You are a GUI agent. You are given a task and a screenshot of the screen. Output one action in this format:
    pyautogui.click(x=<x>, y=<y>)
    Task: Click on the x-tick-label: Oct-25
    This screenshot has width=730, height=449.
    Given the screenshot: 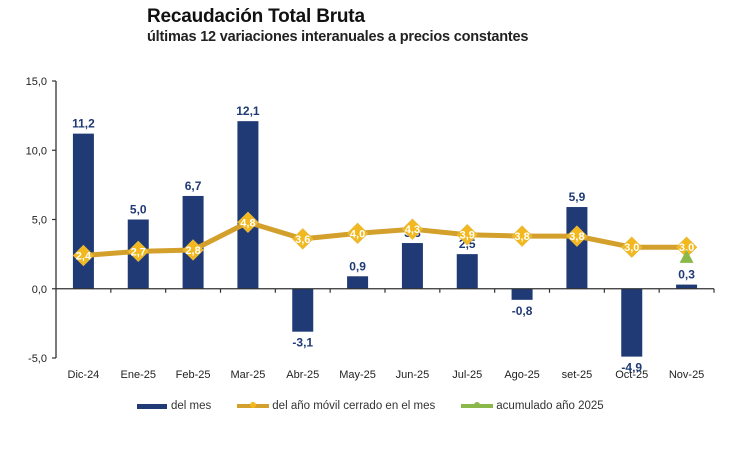 What is the action you would take?
    pyautogui.click(x=631, y=375)
    